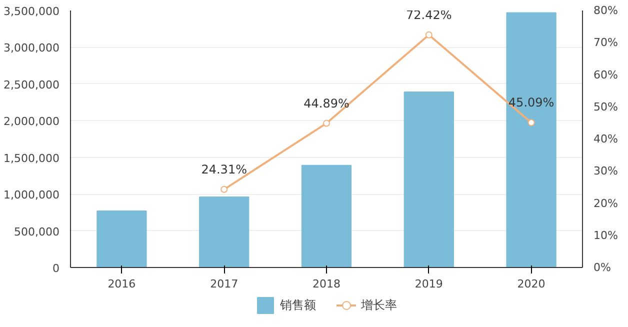 The height and width of the screenshot is (327, 628). I want to click on x-tick-label: 2018, so click(326, 284).